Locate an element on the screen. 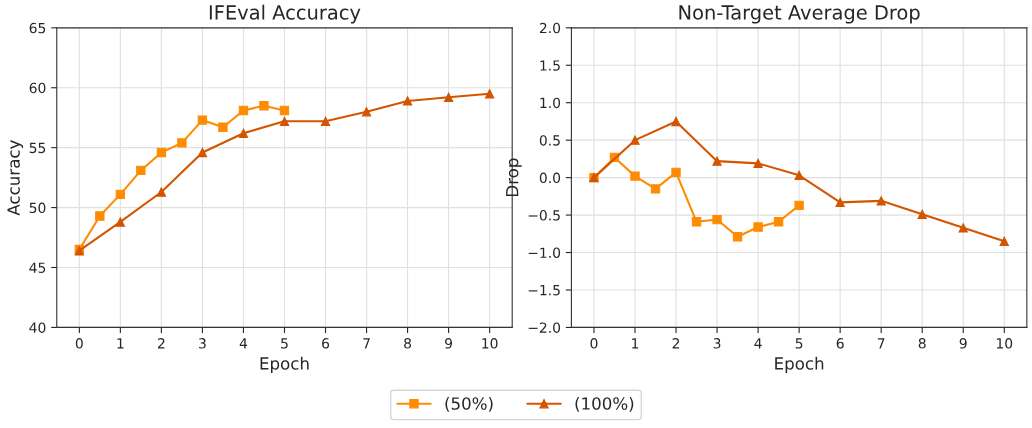  chart-title: Non-Target Average Drop is located at coordinates (799, 14).